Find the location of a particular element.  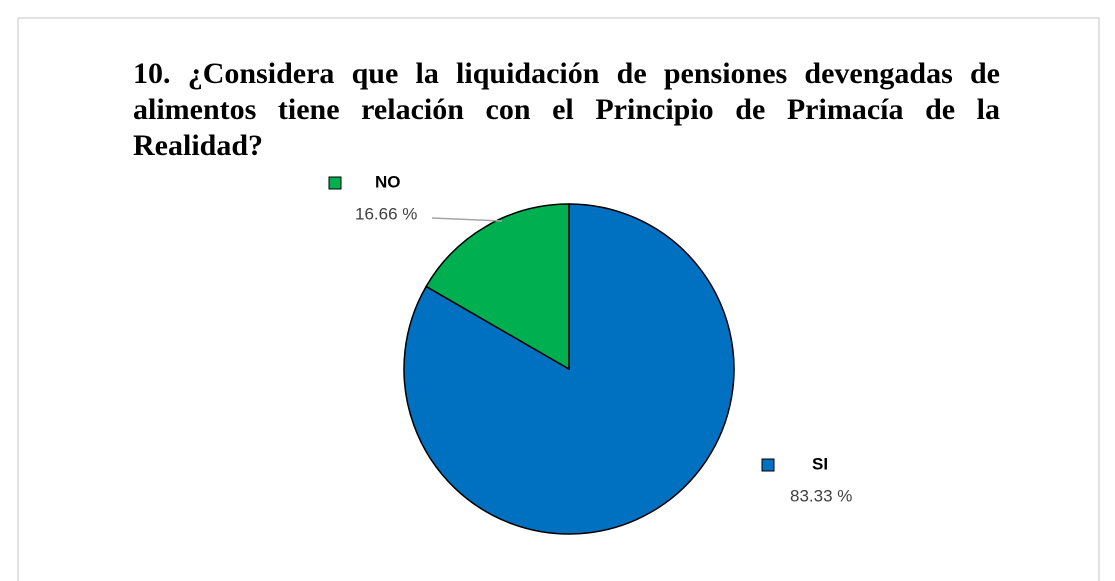

category-label: SI is located at coordinates (820, 463).